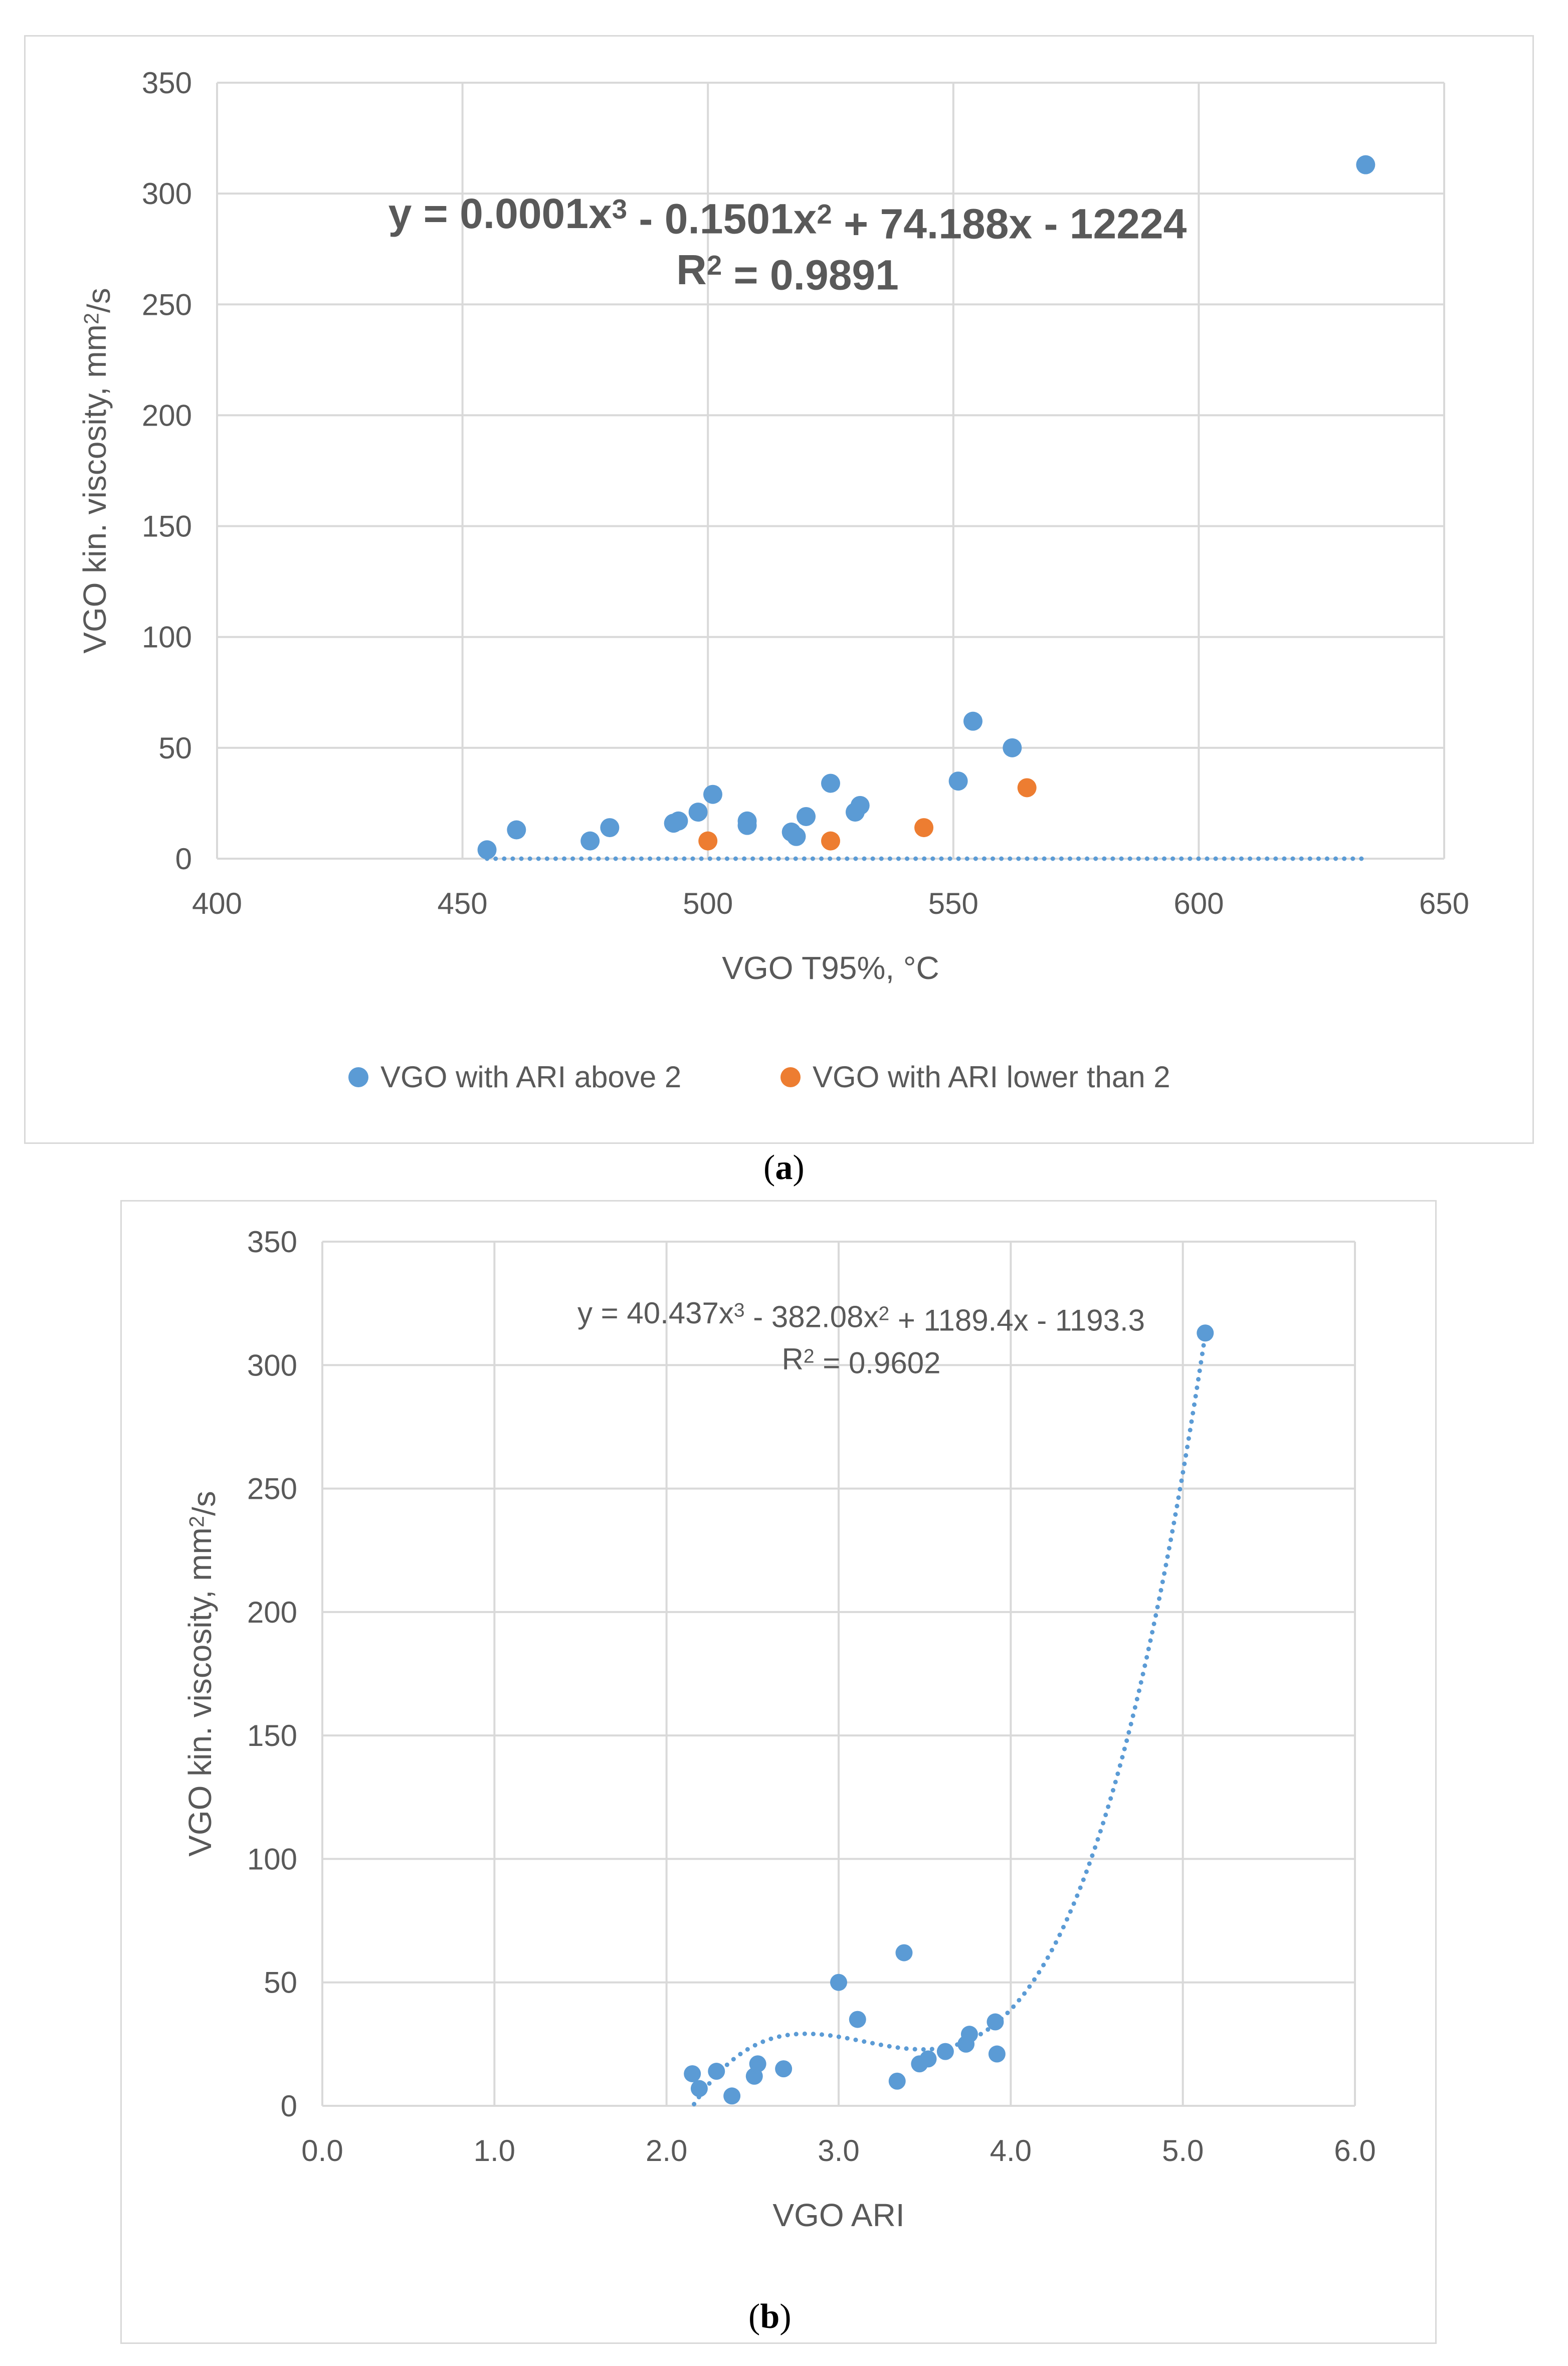  Describe the element at coordinates (272, 1735) in the screenshot. I see `y-tick-label: 150` at that location.